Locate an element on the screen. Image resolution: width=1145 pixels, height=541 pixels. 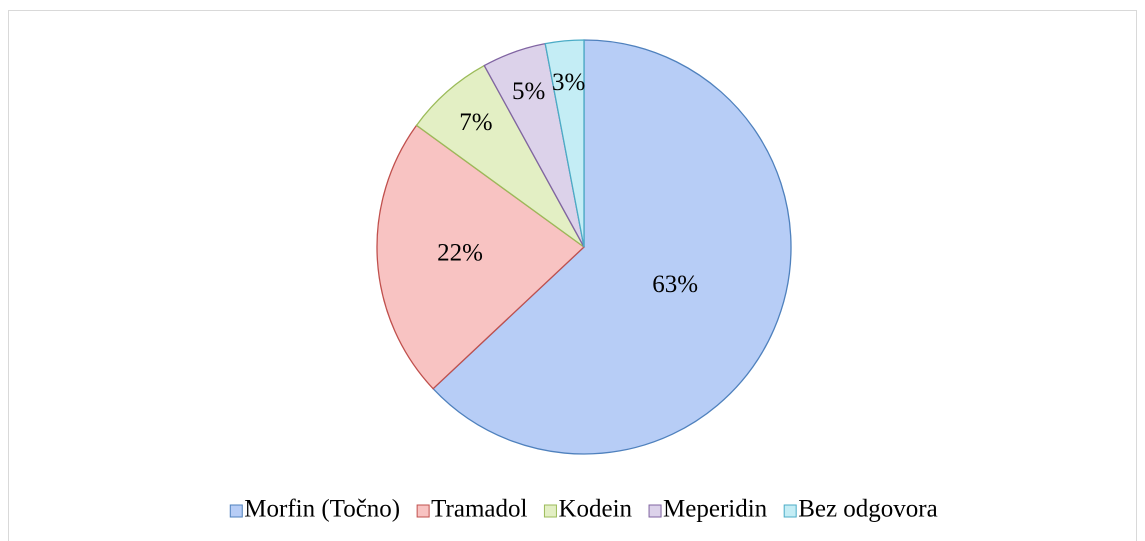
legend-label: Tramadol is located at coordinates (479, 509).